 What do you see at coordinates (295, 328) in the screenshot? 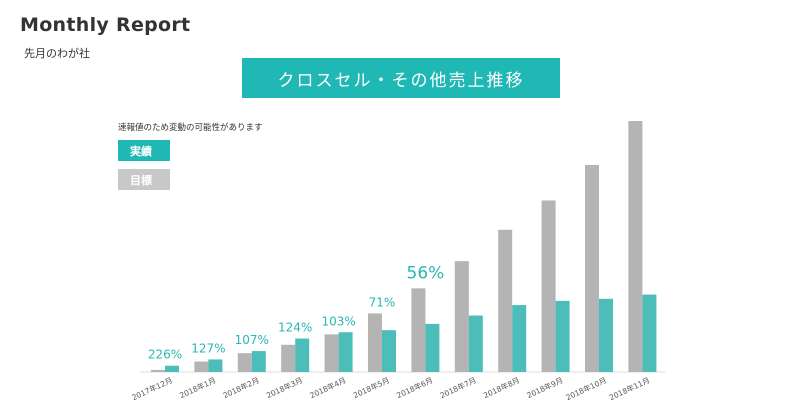
I see `data-label-3: 124%` at bounding box center [295, 328].